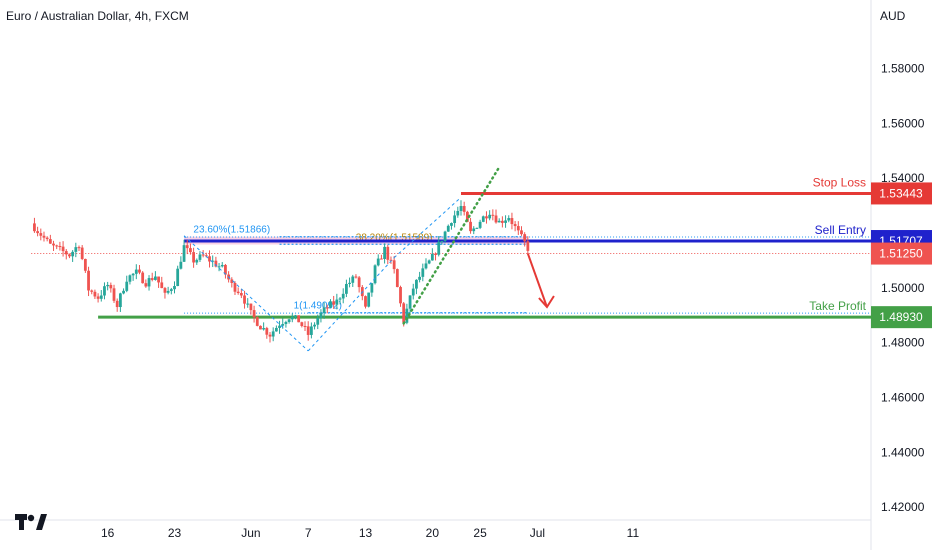 Image resolution: width=932 pixels, height=550 pixels. Describe the element at coordinates (451, 245) in the screenshot. I see `channel-line` at that location.